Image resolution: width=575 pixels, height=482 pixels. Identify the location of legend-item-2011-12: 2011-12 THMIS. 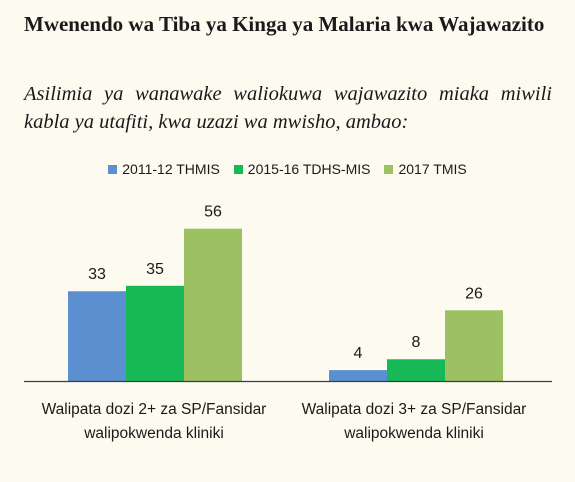
(164, 169).